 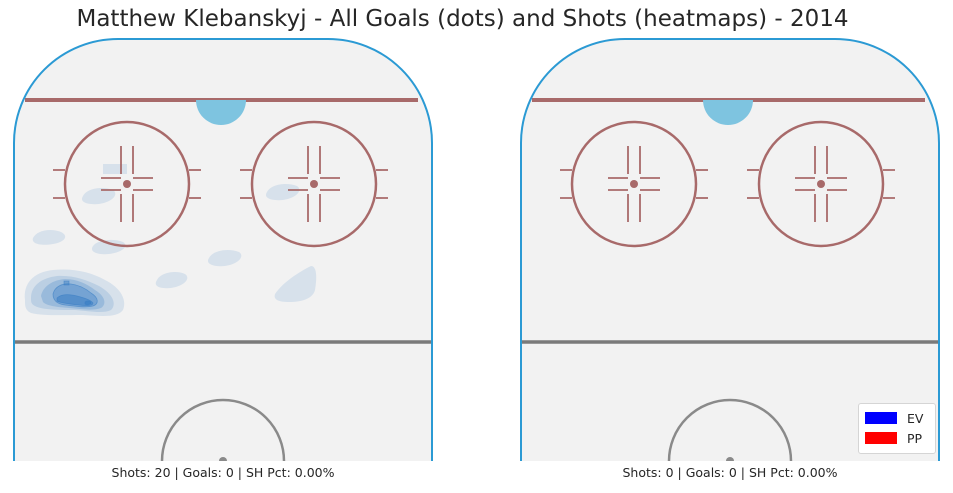 I want to click on legend-label-ev: EV, so click(x=915, y=418).